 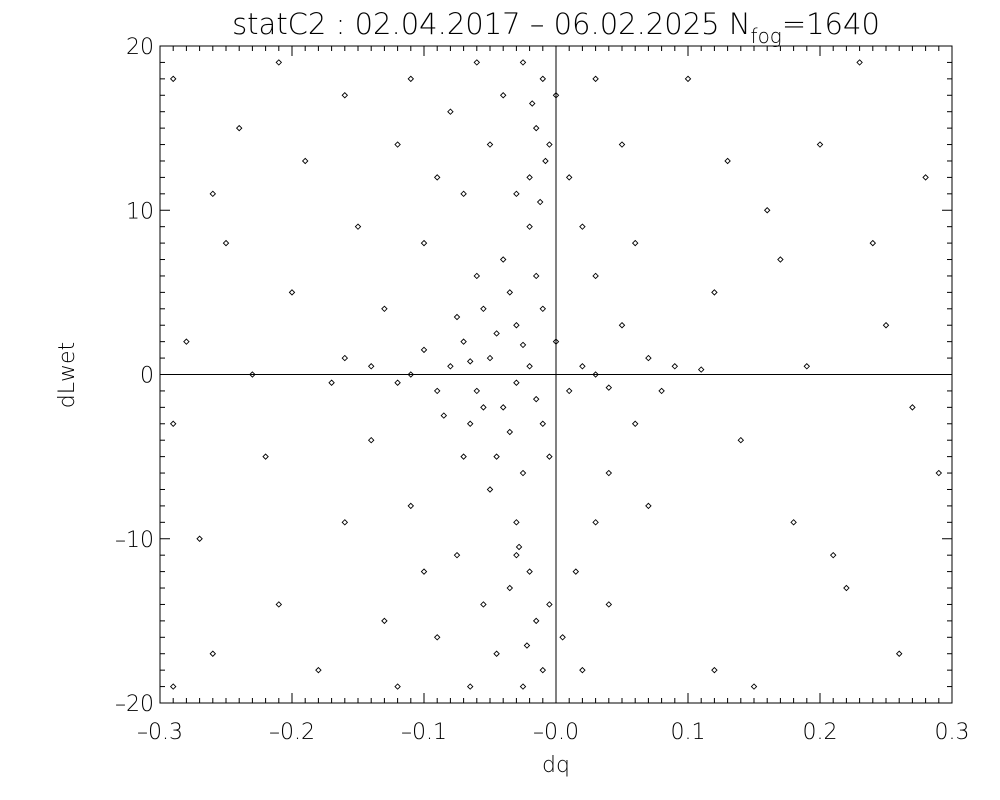 I want to click on y-tick-label: –20, so click(x=134, y=704).